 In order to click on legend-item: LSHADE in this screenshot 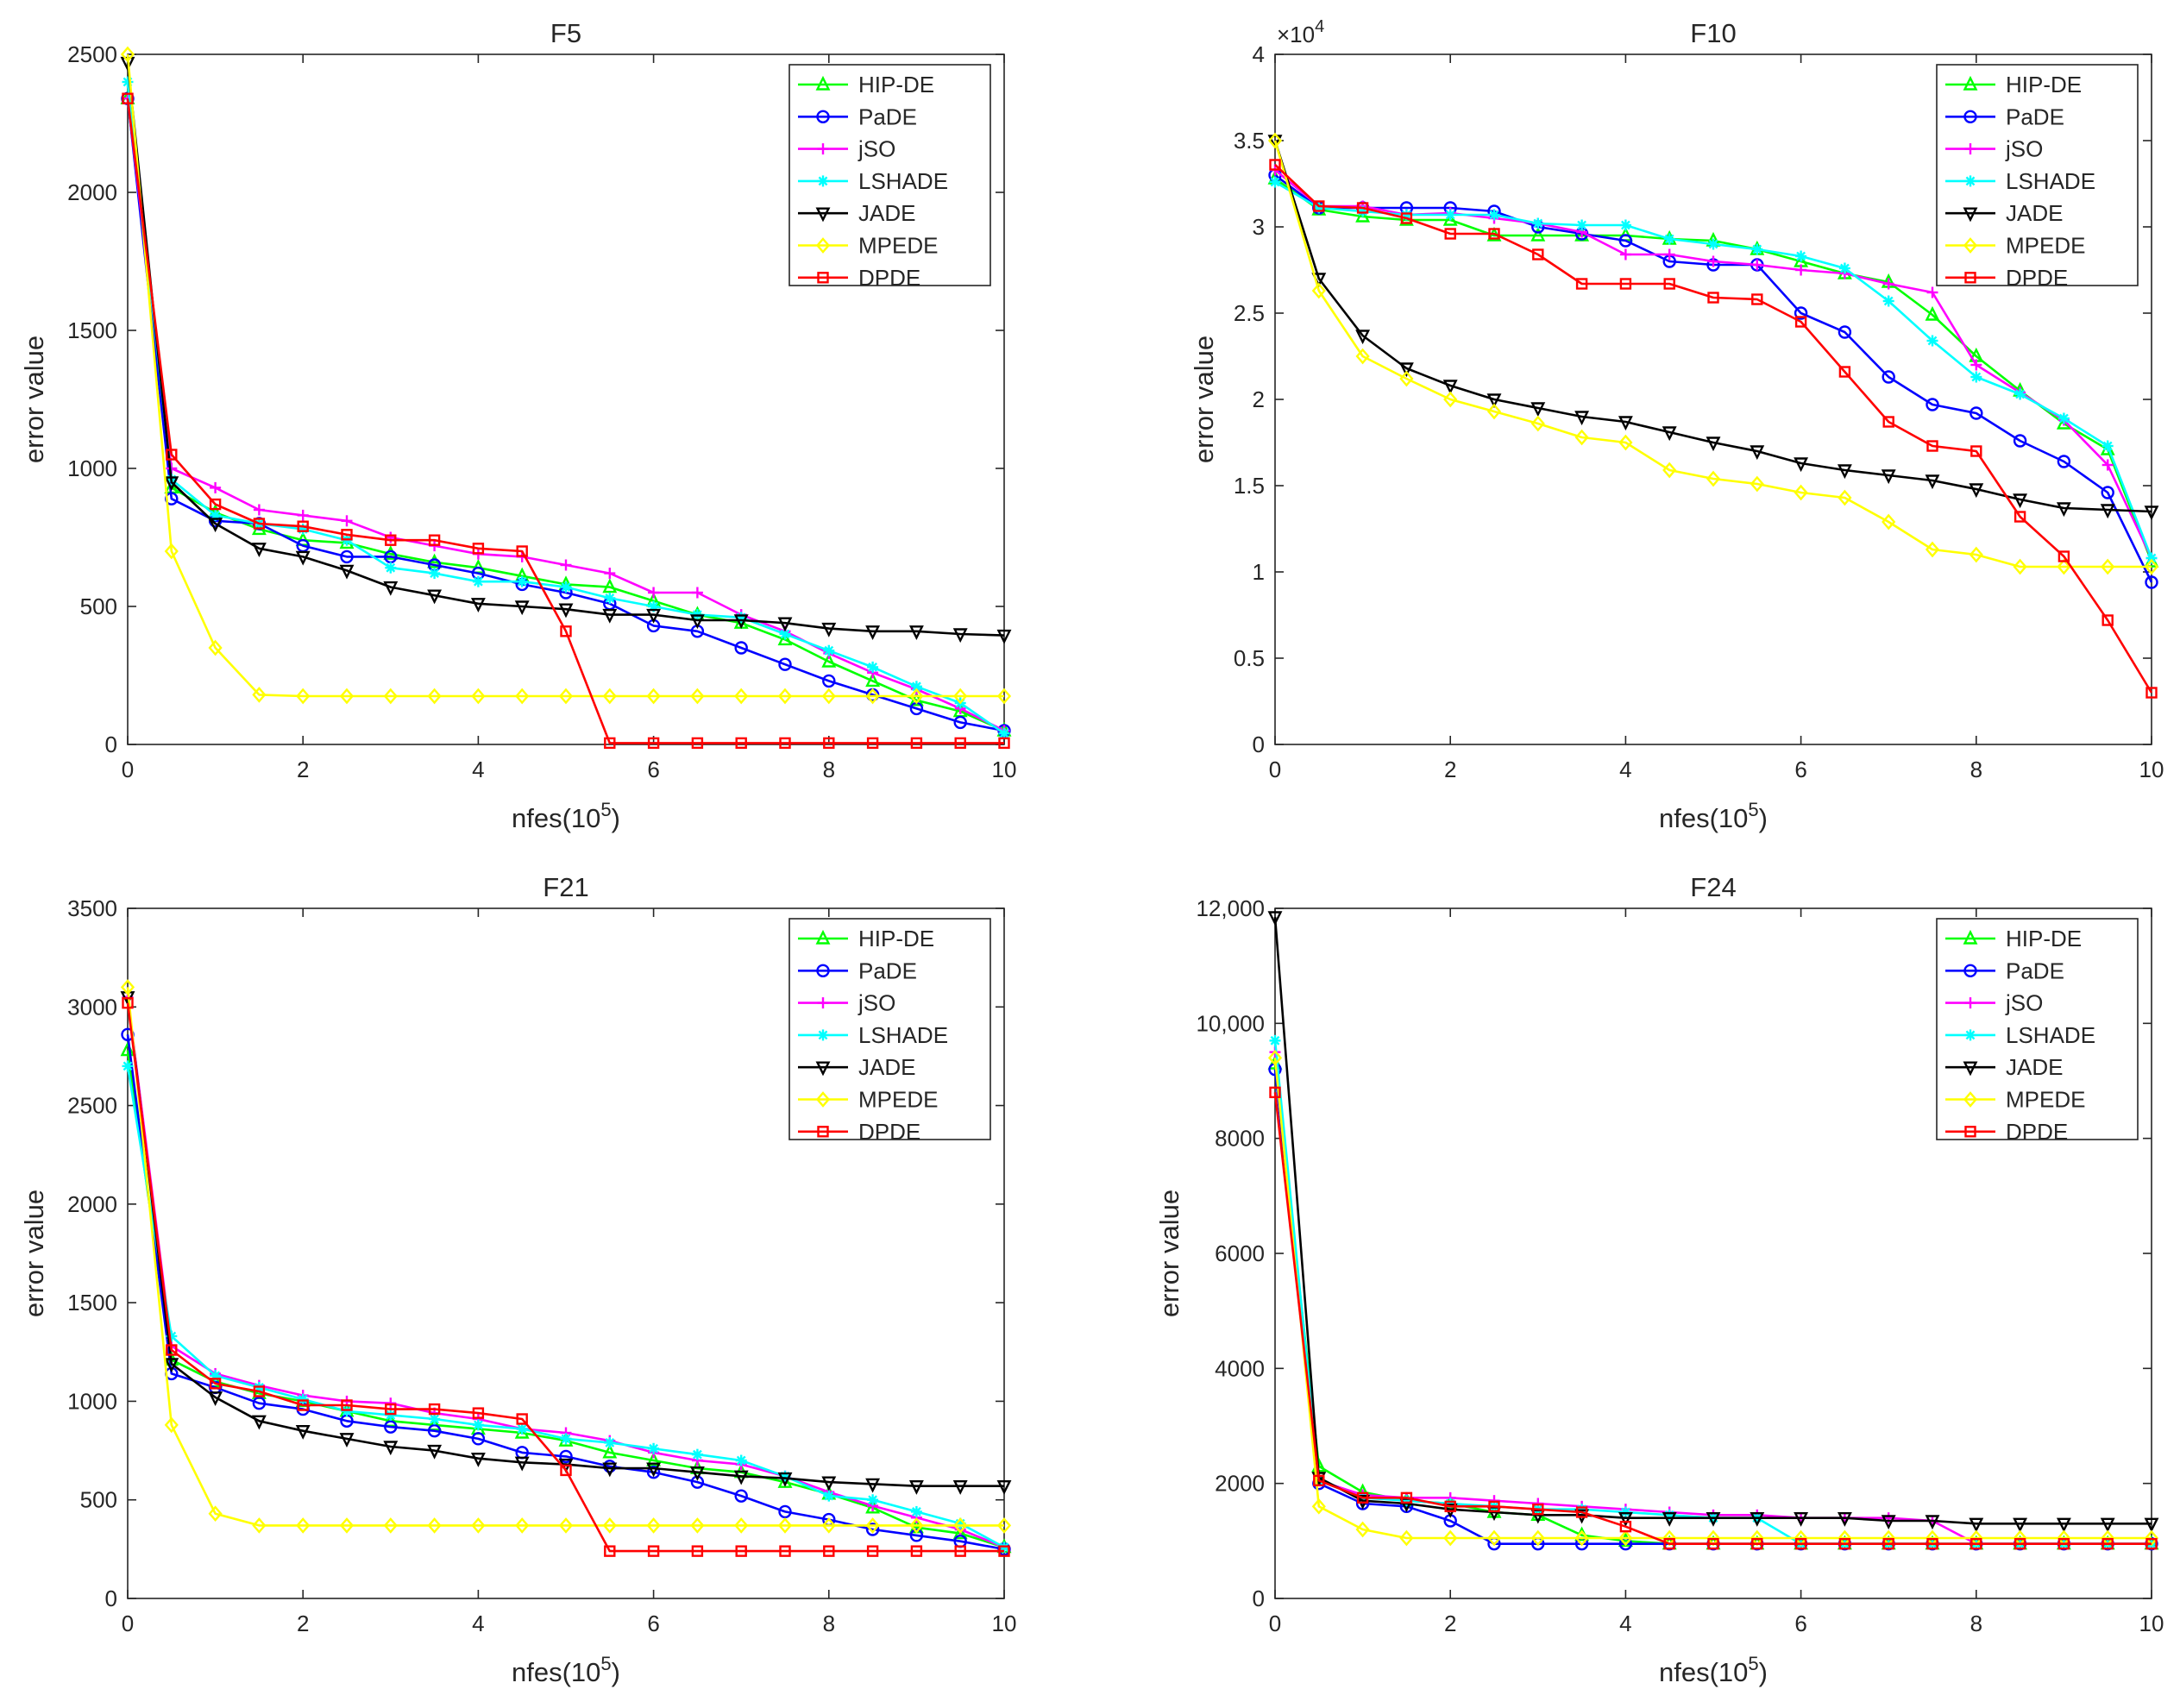, I will do `click(873, 181)`.